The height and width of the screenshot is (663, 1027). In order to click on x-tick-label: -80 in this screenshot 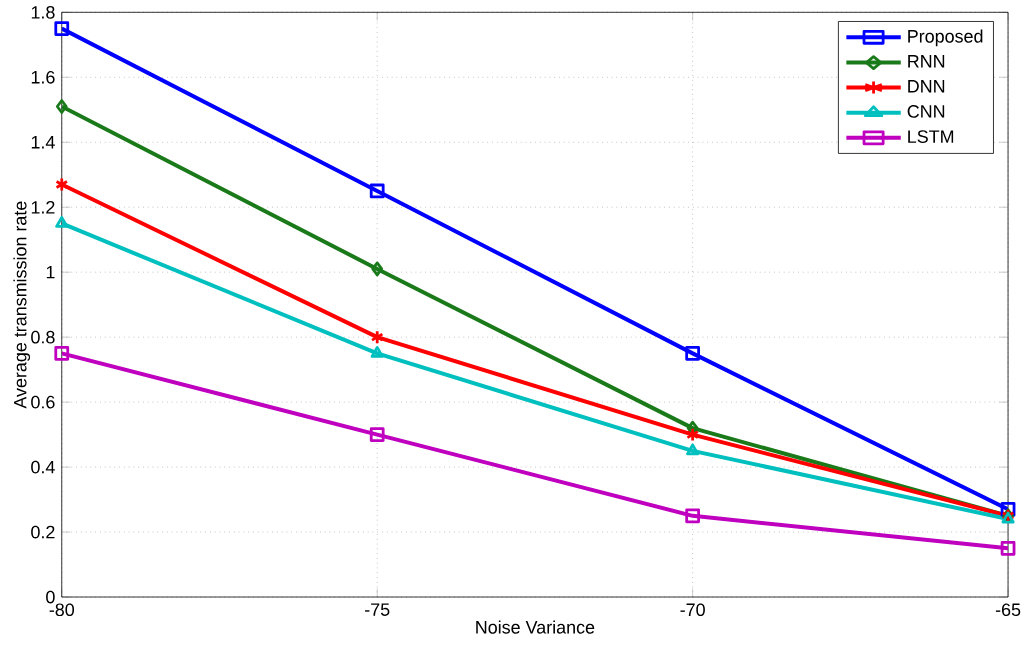, I will do `click(62, 610)`.